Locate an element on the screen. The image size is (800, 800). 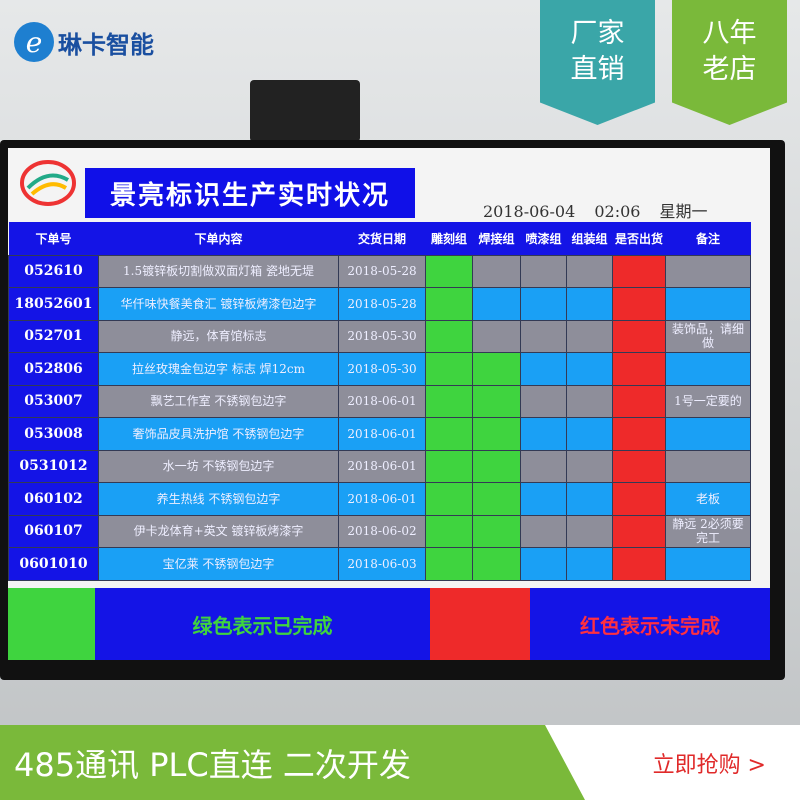
tag-factory-direct: 厂家 直销 is located at coordinates (597, 62).